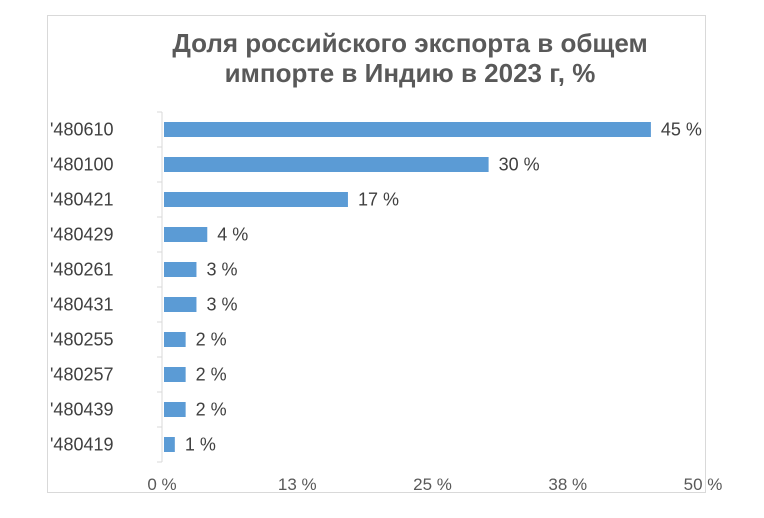 The height and width of the screenshot is (518, 764). I want to click on x-tick-label: 0 %, so click(161, 484).